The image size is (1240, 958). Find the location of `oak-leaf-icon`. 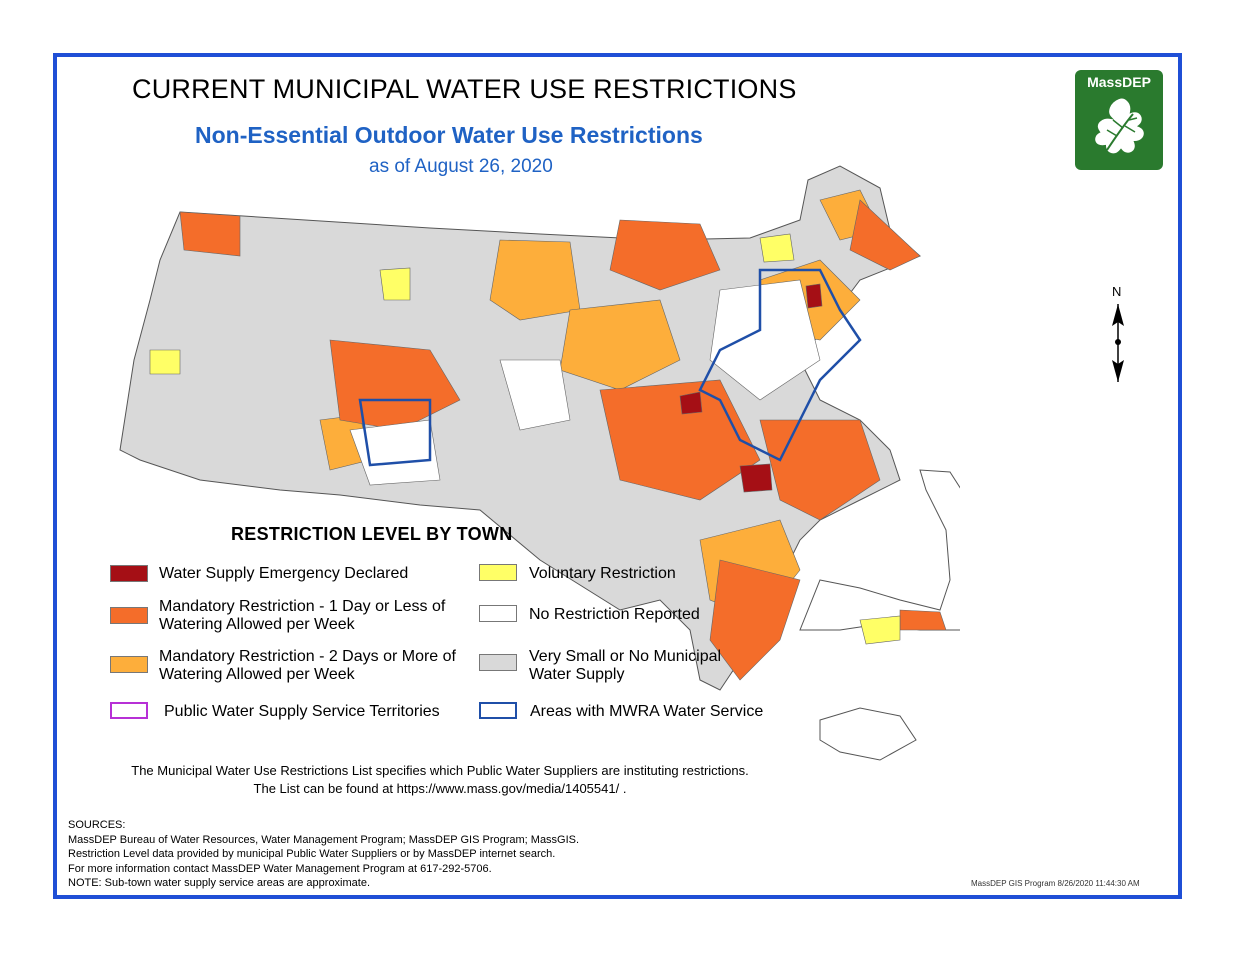

oak-leaf-icon is located at coordinates (1119, 126).